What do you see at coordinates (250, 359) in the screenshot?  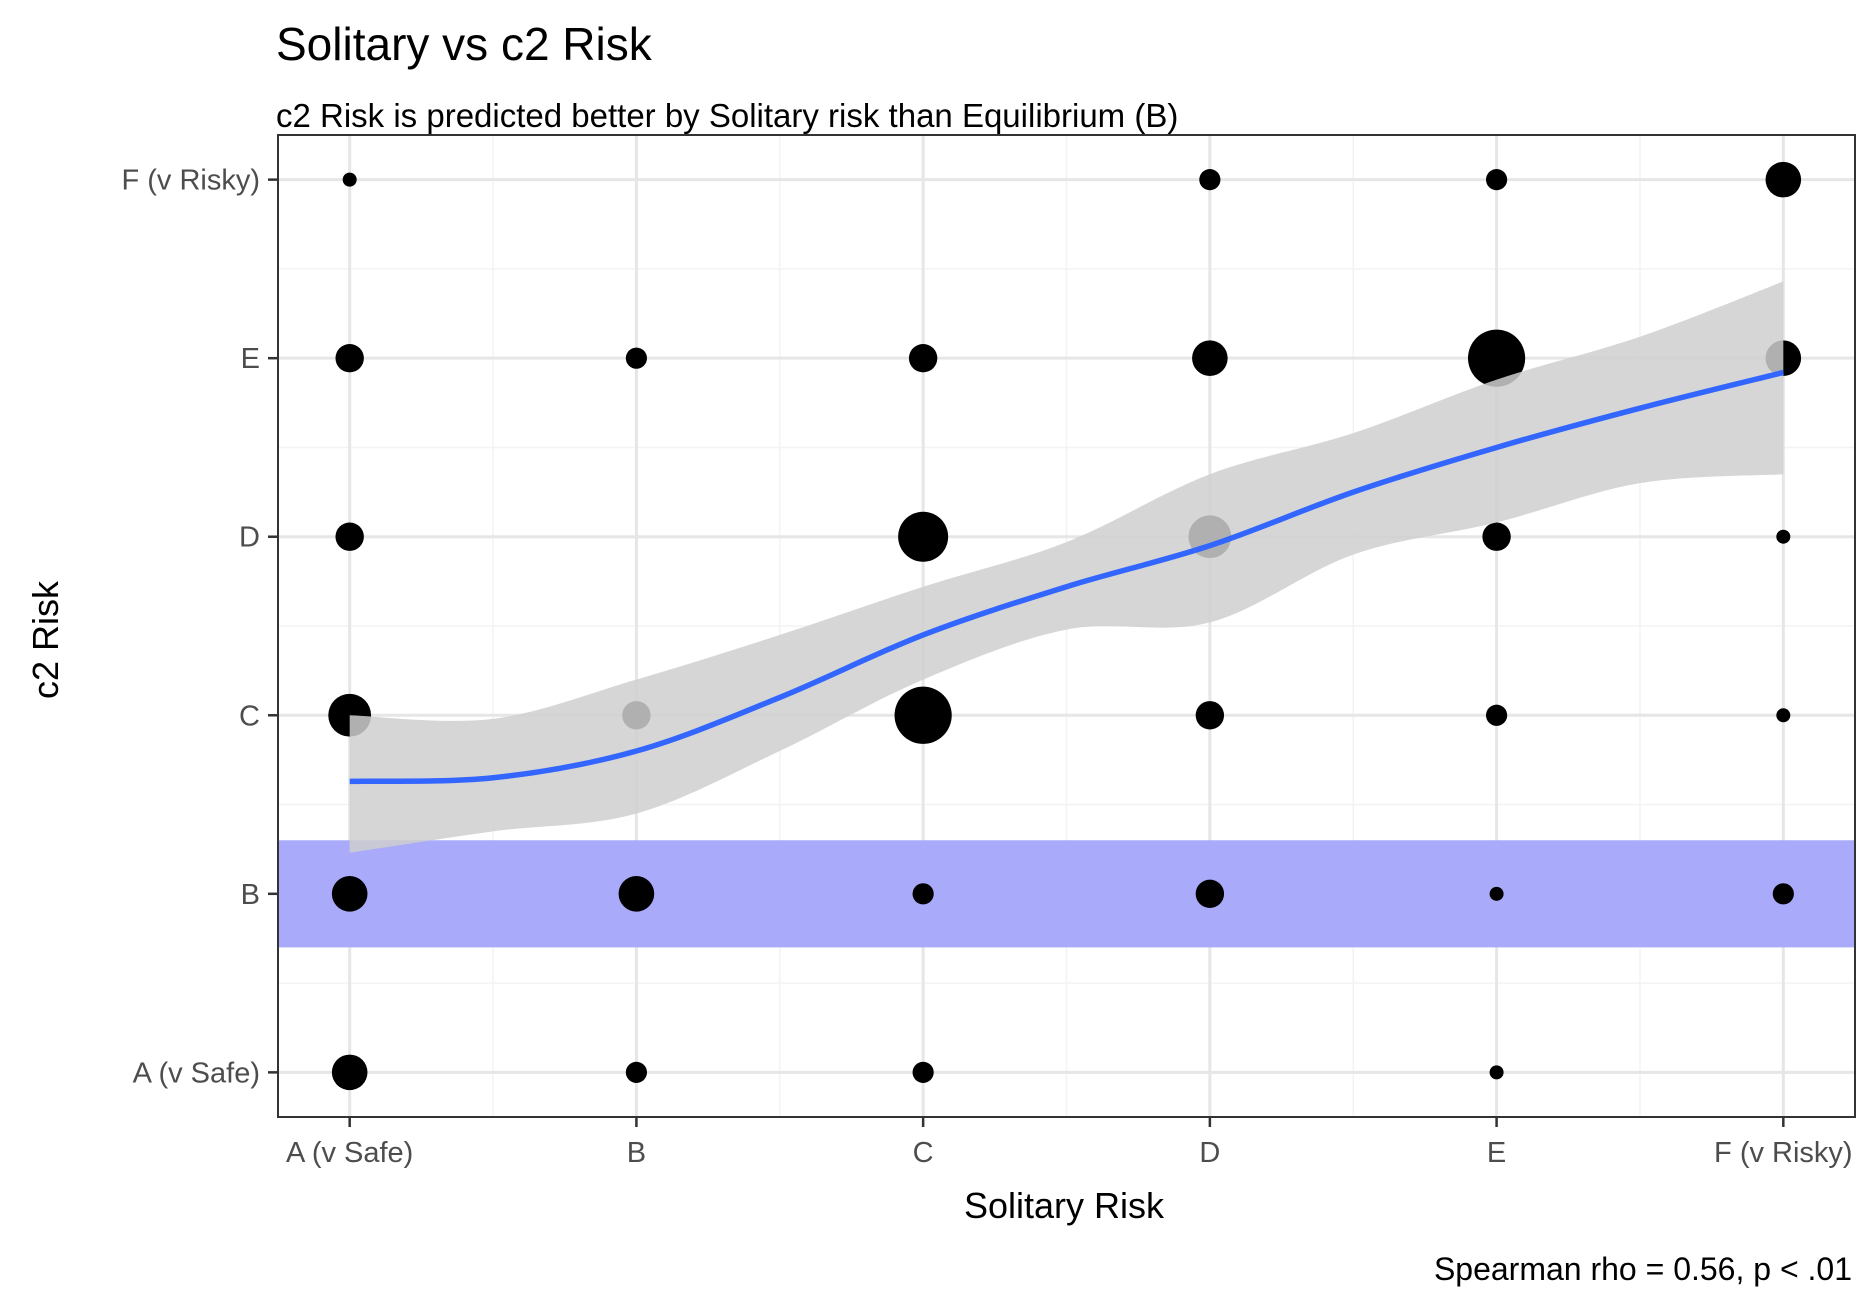 I see `y-tick-label: E` at bounding box center [250, 359].